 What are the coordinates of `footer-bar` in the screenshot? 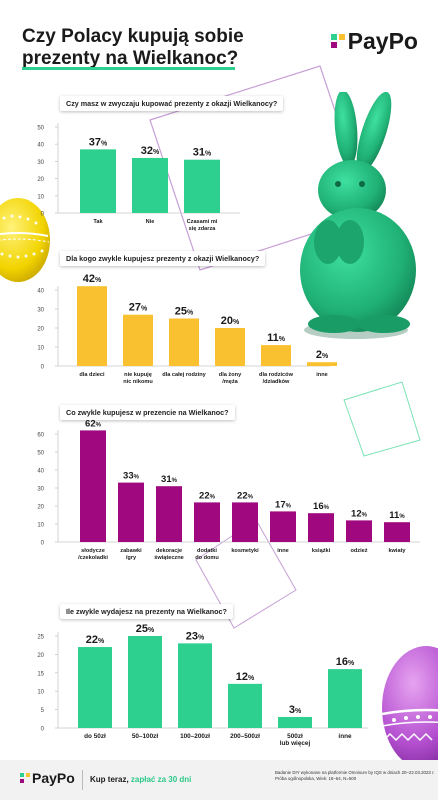 It's located at (219, 780).